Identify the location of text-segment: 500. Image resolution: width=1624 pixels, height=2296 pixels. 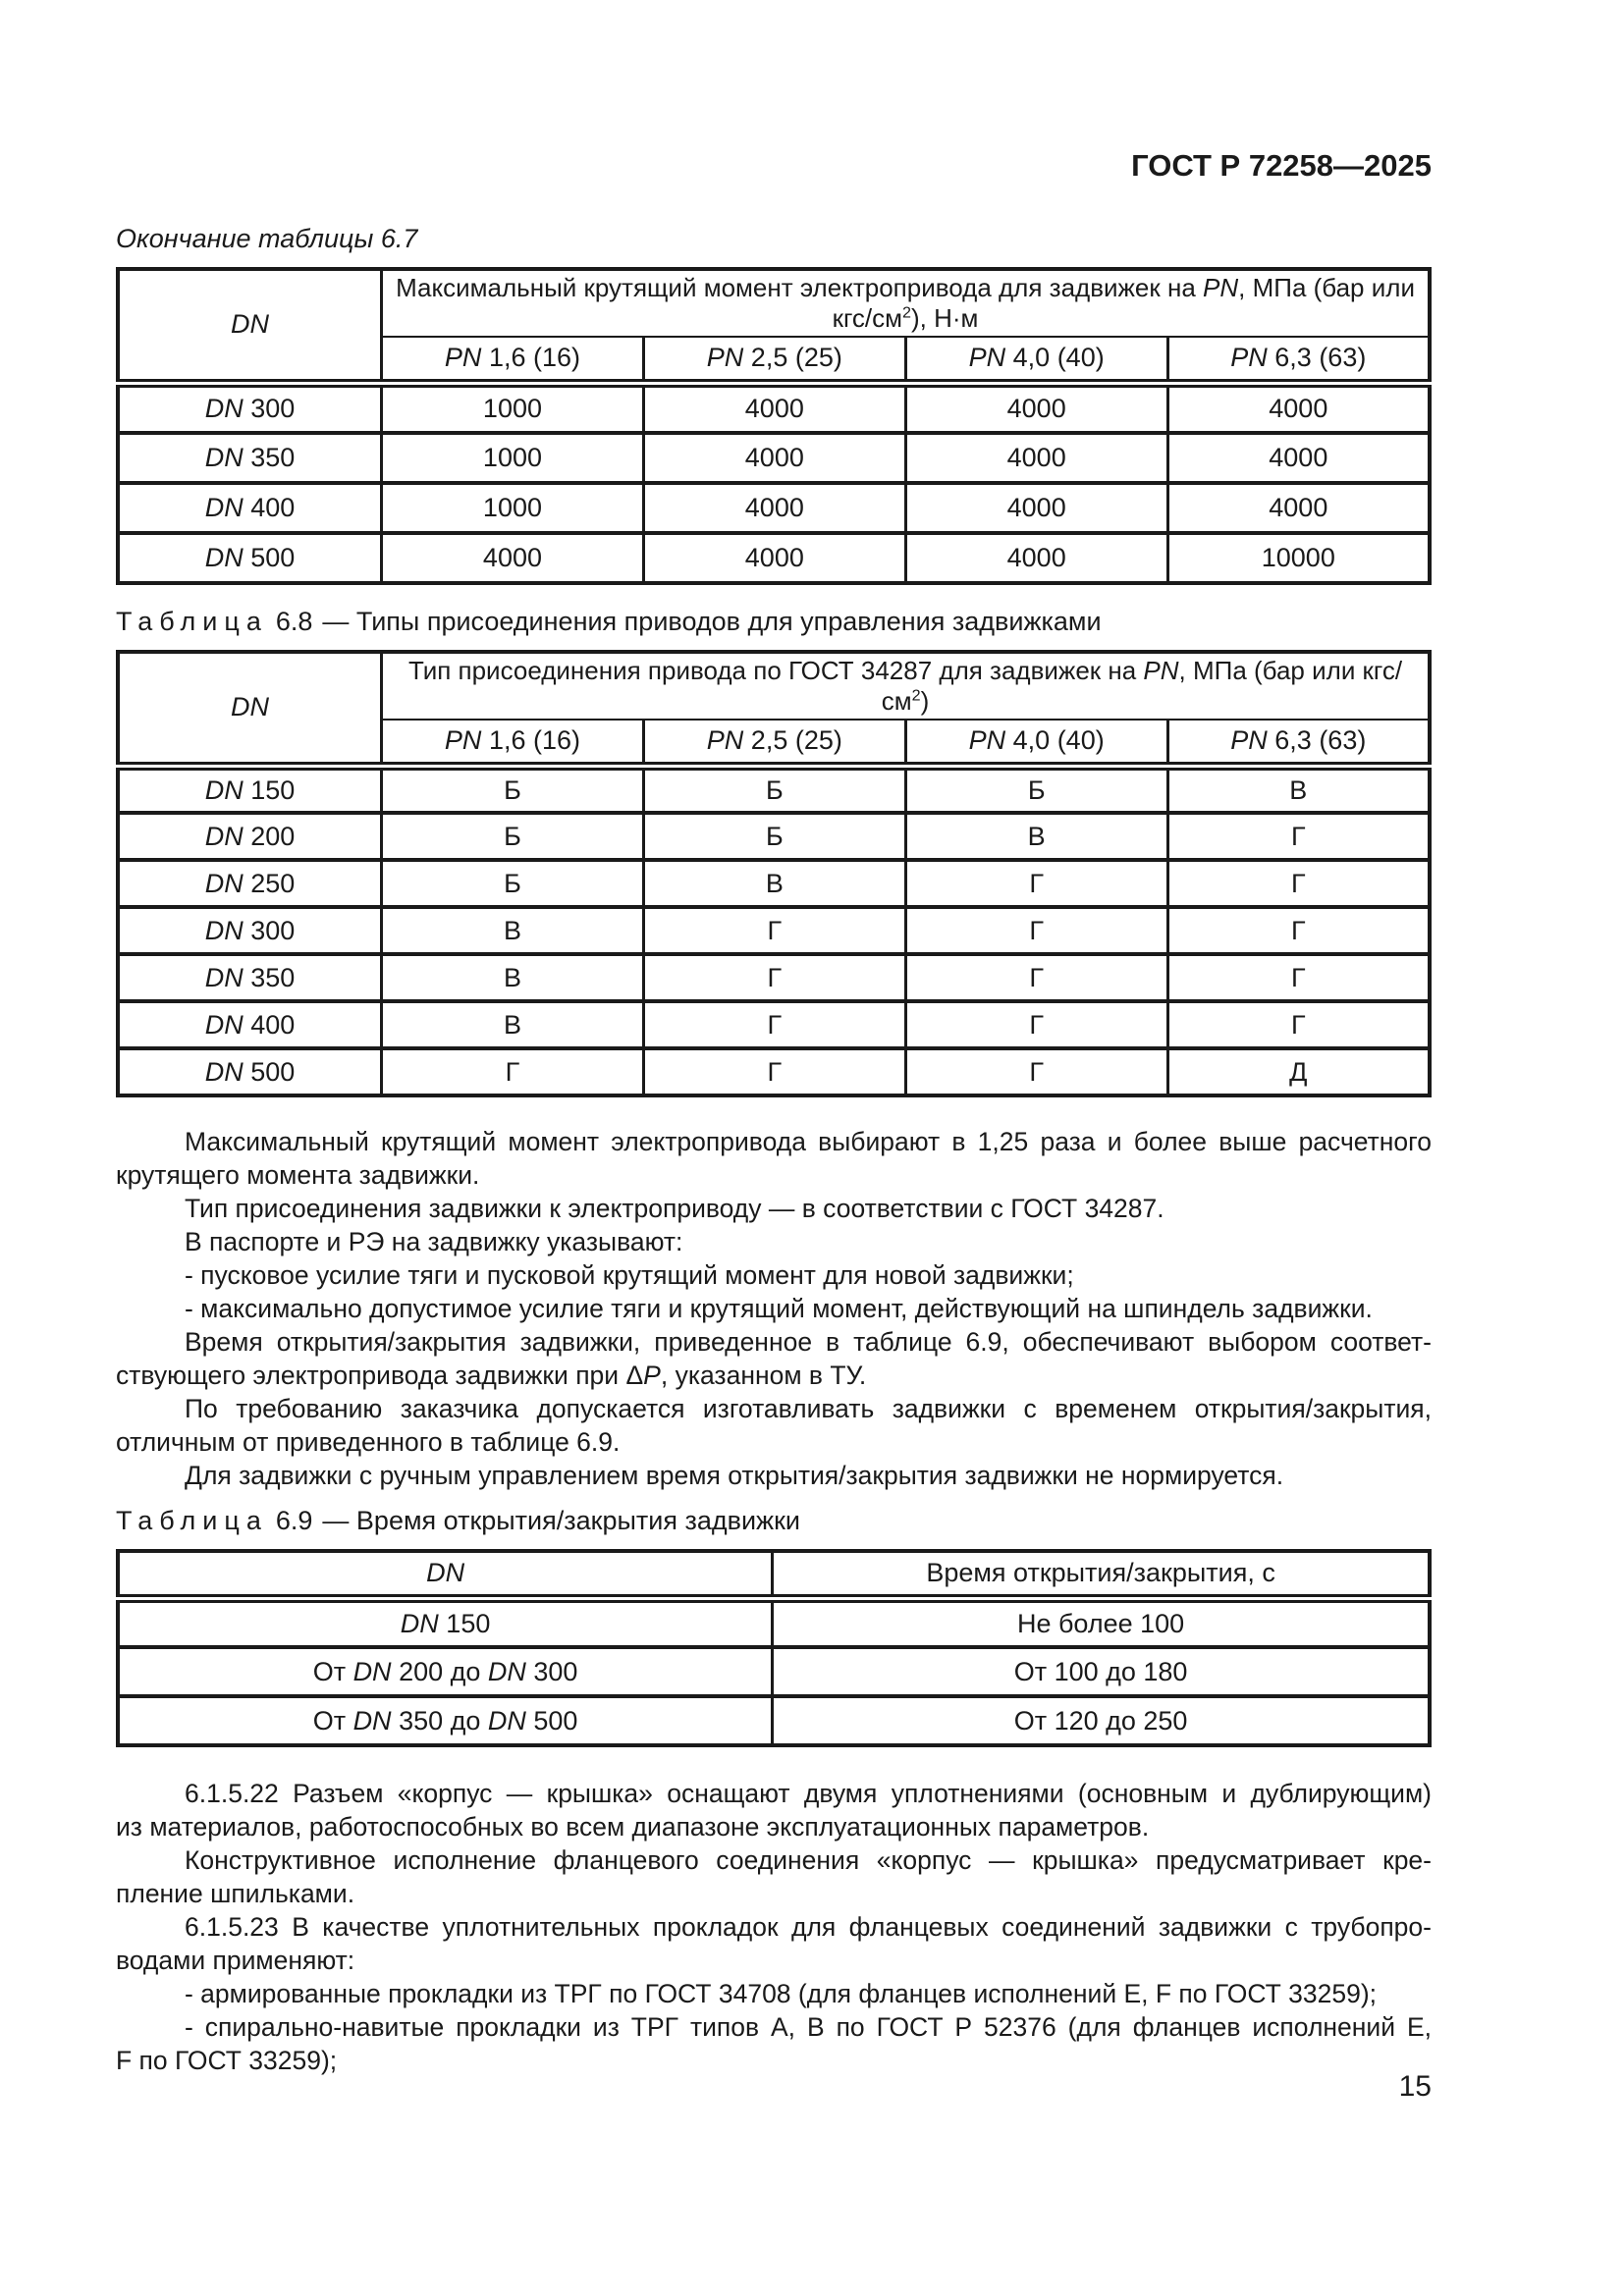
(551, 1720).